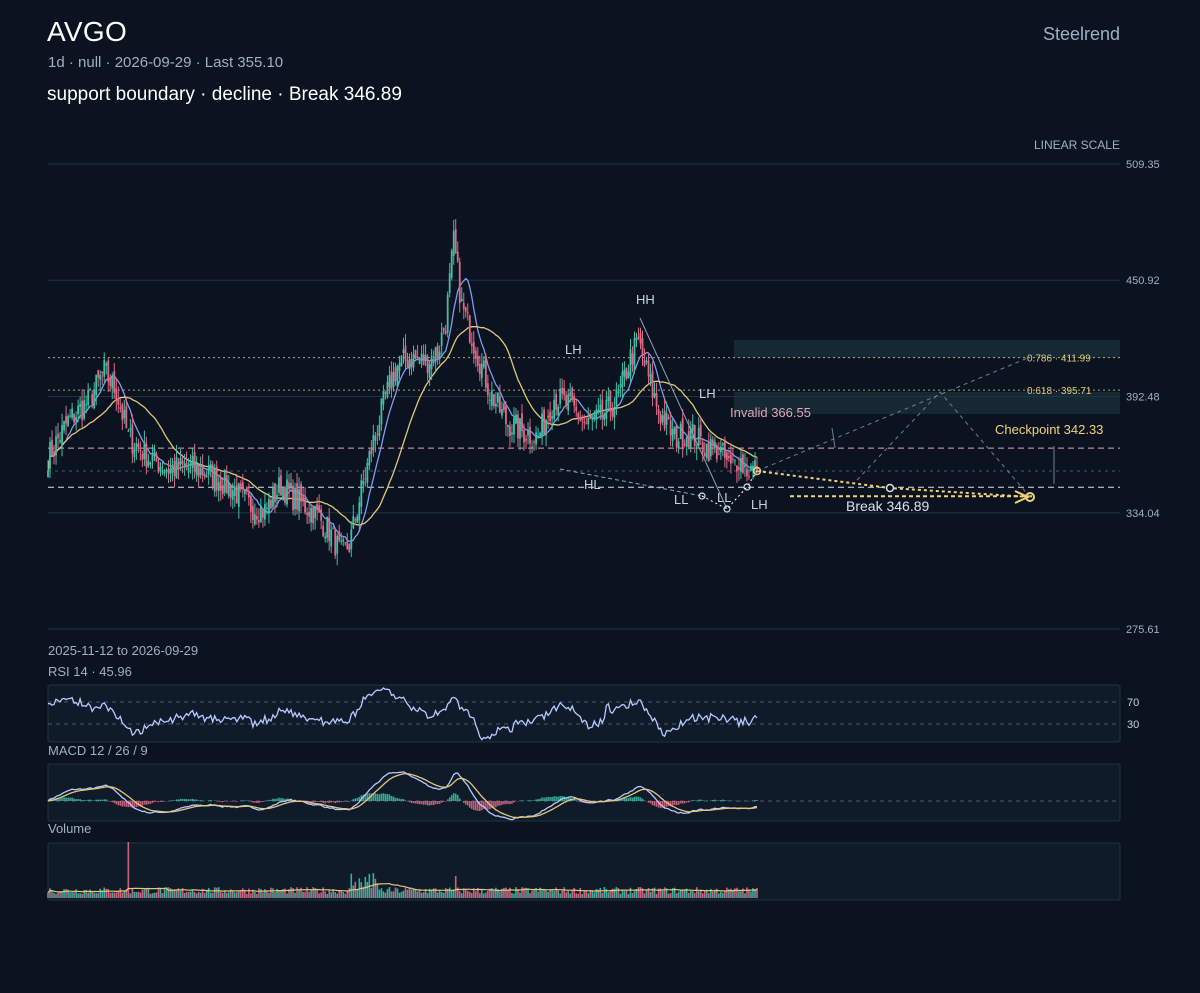 This screenshot has height=993, width=1200. What do you see at coordinates (645, 299) in the screenshot?
I see `swing-label-hh: HH` at bounding box center [645, 299].